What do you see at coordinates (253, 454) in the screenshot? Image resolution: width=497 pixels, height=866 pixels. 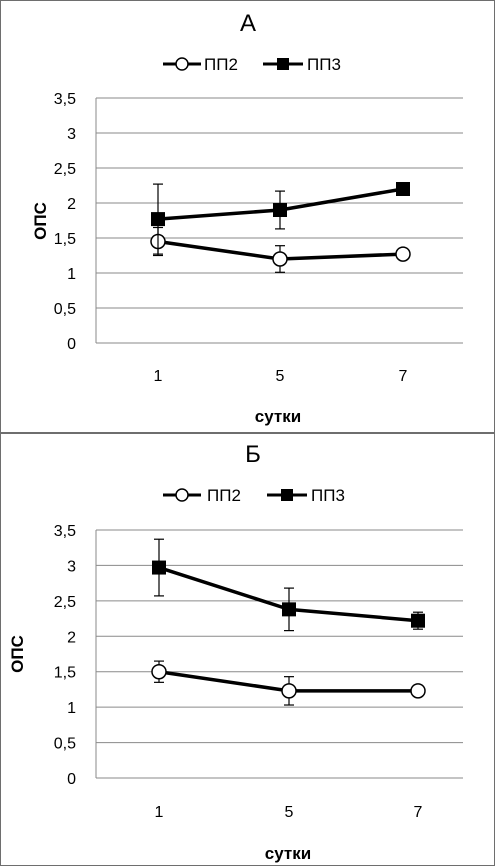 I see `chart-title: Б` at bounding box center [253, 454].